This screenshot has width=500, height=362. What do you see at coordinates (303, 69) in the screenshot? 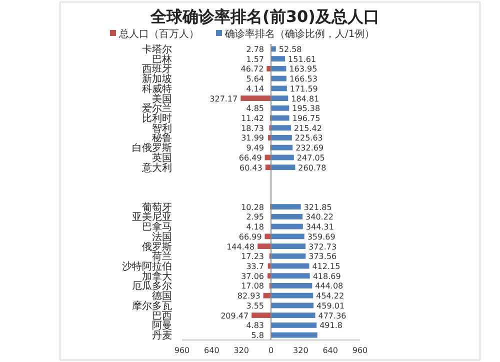
I see `data-label: 163.95` at bounding box center [303, 69].